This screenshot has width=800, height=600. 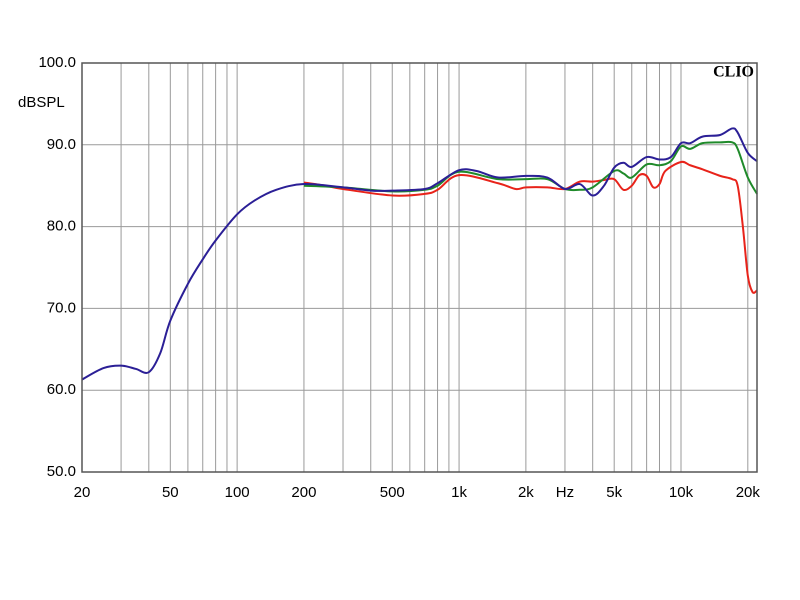 I want to click on x-tick-label: Hz, so click(x=565, y=492).